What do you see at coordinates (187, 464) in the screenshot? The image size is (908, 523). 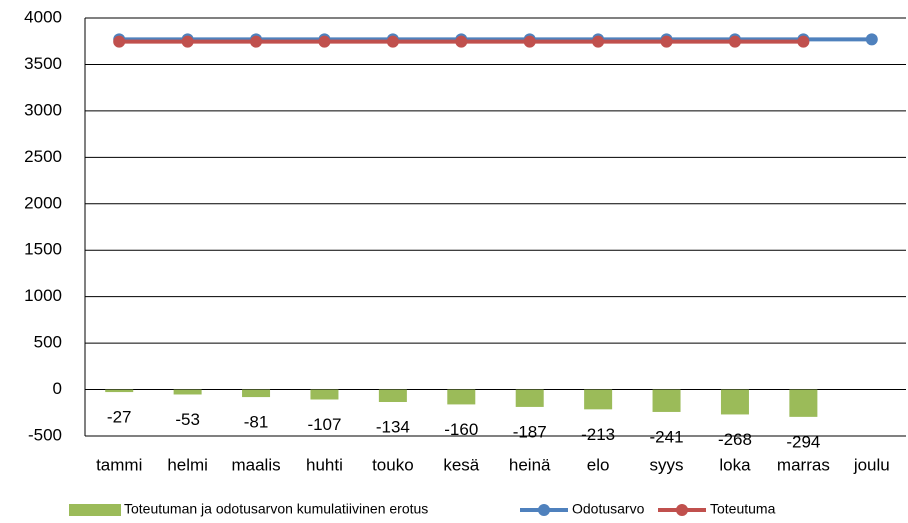 I see `x-tick-label: helmi` at bounding box center [187, 464].